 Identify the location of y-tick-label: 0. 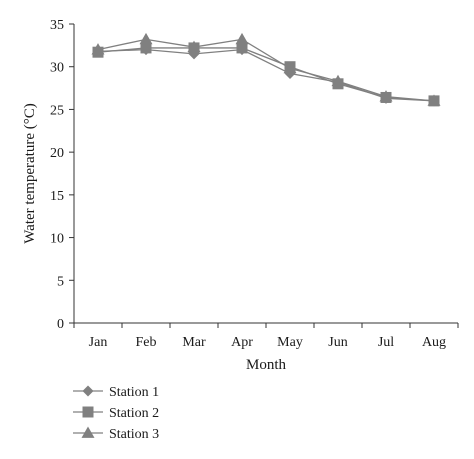
(60, 324).